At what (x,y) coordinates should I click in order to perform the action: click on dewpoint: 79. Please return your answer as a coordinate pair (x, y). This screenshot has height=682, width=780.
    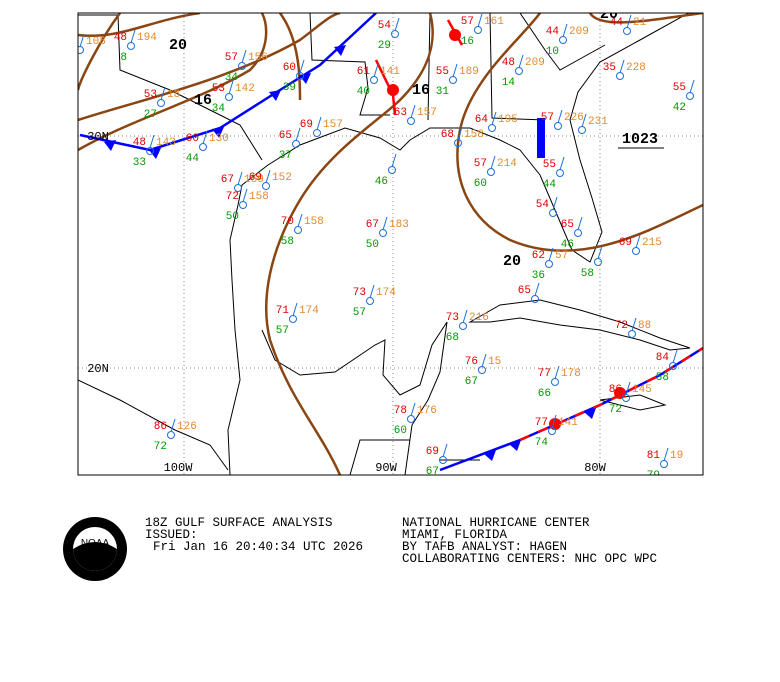
    Looking at the image, I should click on (653, 476).